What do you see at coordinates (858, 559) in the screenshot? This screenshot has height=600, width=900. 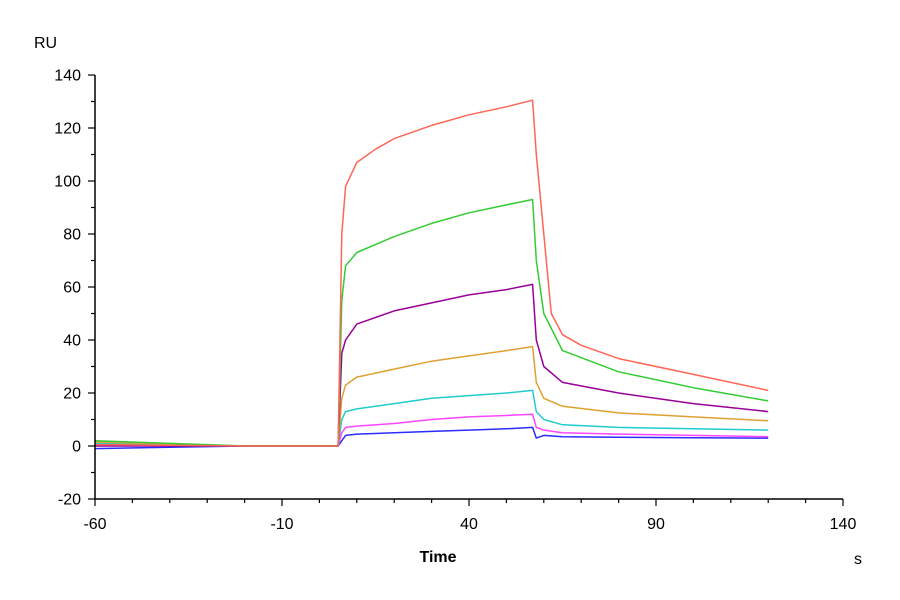 I see `x-axis-unit-label: s` at bounding box center [858, 559].